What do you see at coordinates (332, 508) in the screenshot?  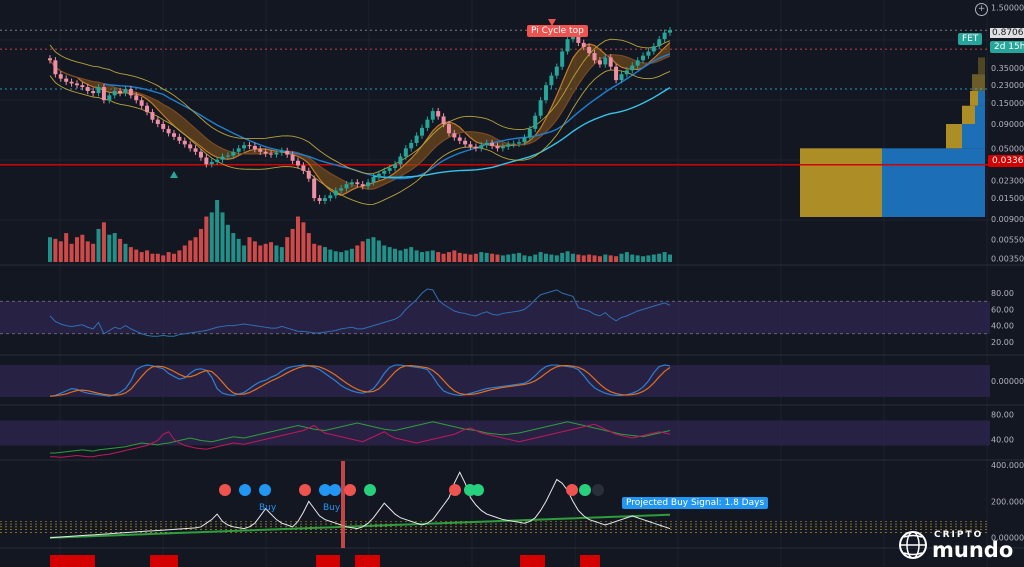 I see `buy-label-2: Buy` at bounding box center [332, 508].